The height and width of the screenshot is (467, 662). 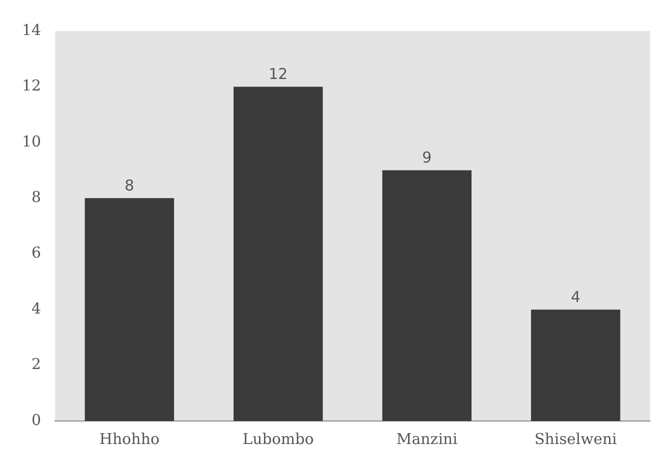 What do you see at coordinates (37, 308) in the screenshot?
I see `y-tick-label: 4` at bounding box center [37, 308].